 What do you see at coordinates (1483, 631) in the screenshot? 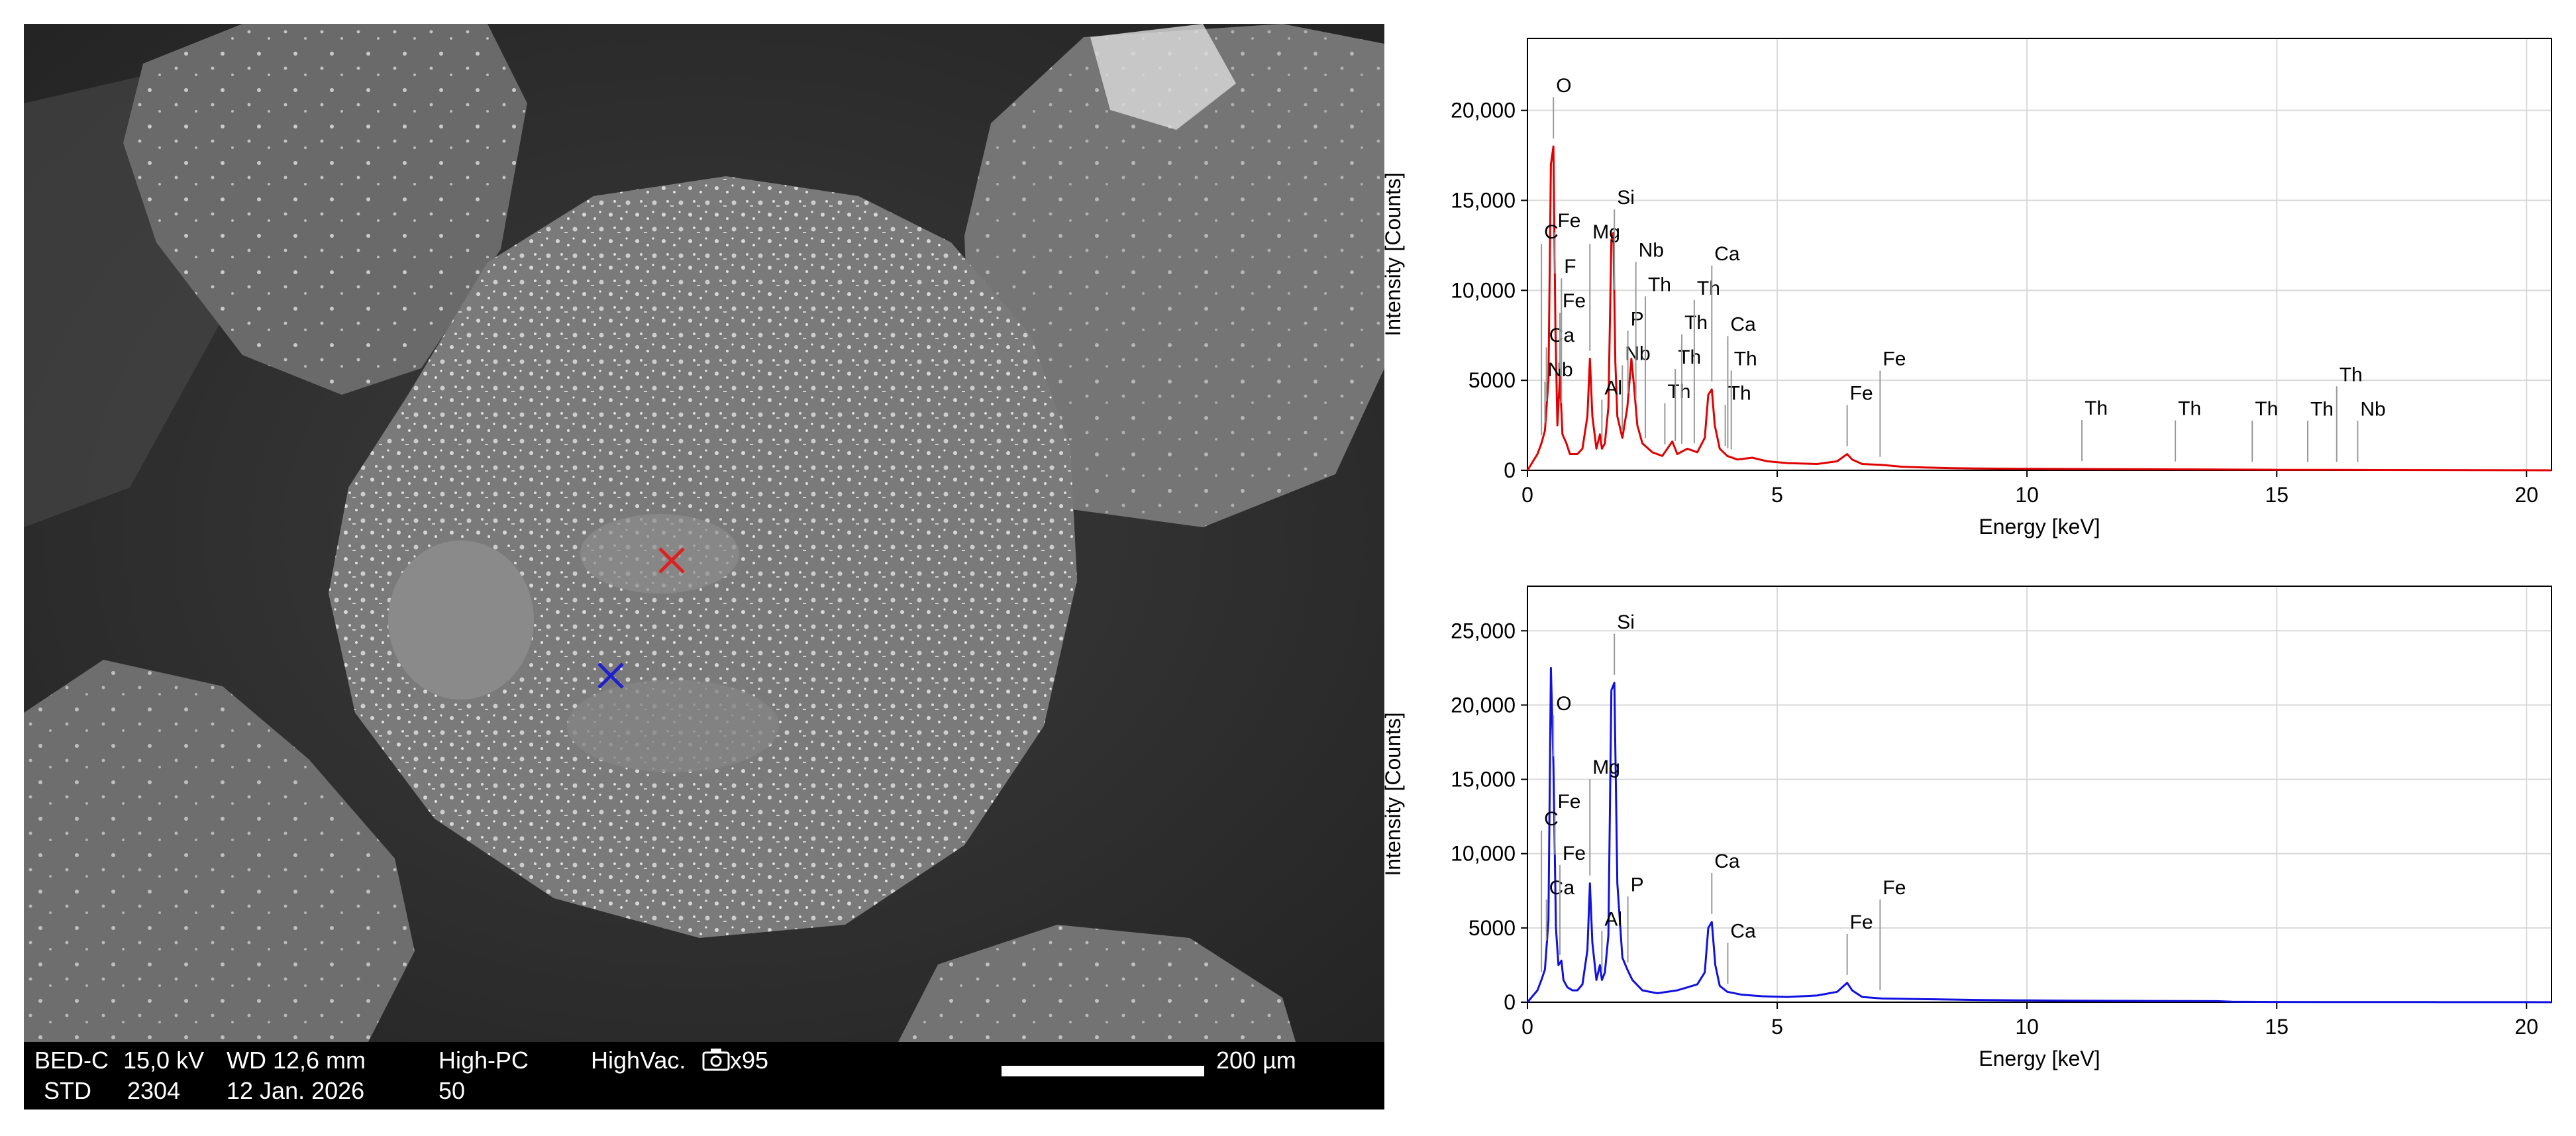
I see `y-tick-label: 25,000` at bounding box center [1483, 631].